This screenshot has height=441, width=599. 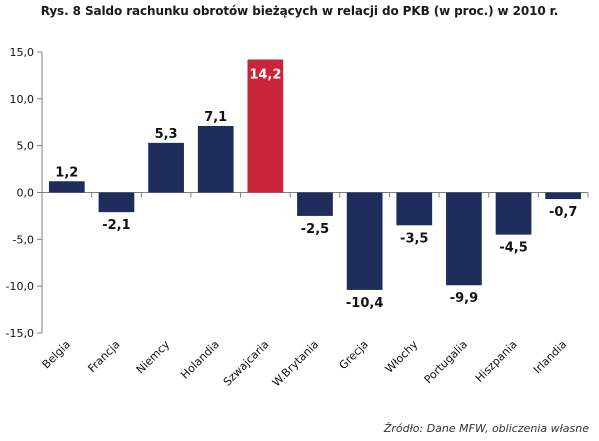 I want to click on bar-belgia, so click(x=66, y=187).